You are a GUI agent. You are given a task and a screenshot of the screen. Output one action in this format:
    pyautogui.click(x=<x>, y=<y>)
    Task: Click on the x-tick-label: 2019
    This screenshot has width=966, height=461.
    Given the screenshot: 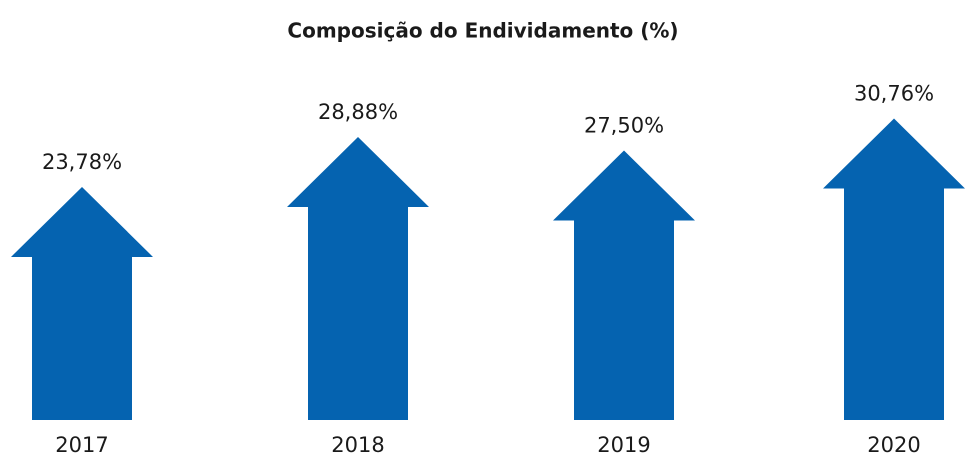 What is the action you would take?
    pyautogui.click(x=623, y=445)
    